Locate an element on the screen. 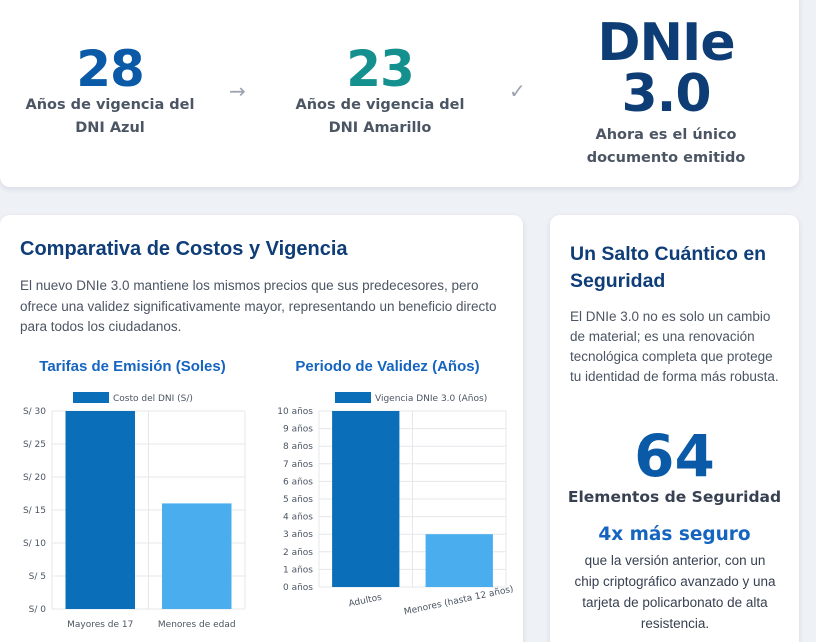  y-tick-label: S/ 15 is located at coordinates (34, 511).